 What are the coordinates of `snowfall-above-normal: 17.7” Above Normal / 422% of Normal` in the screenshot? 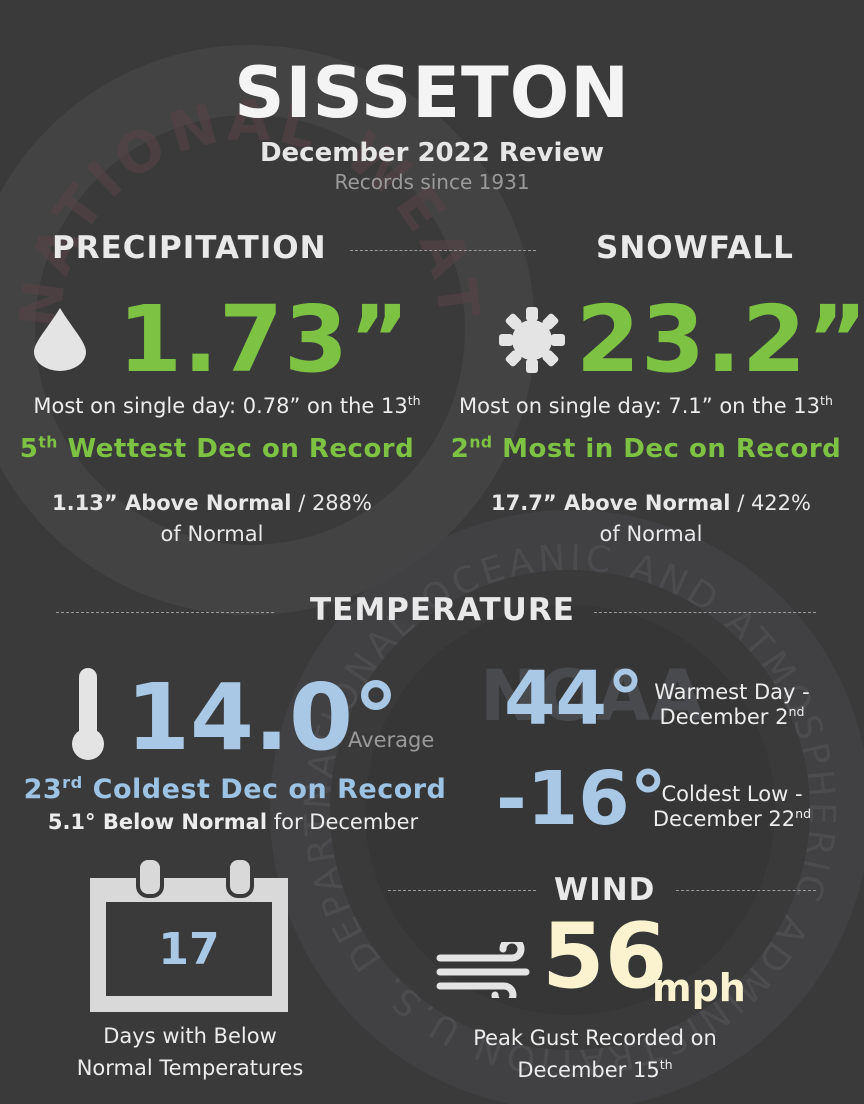 It's located at (651, 518).